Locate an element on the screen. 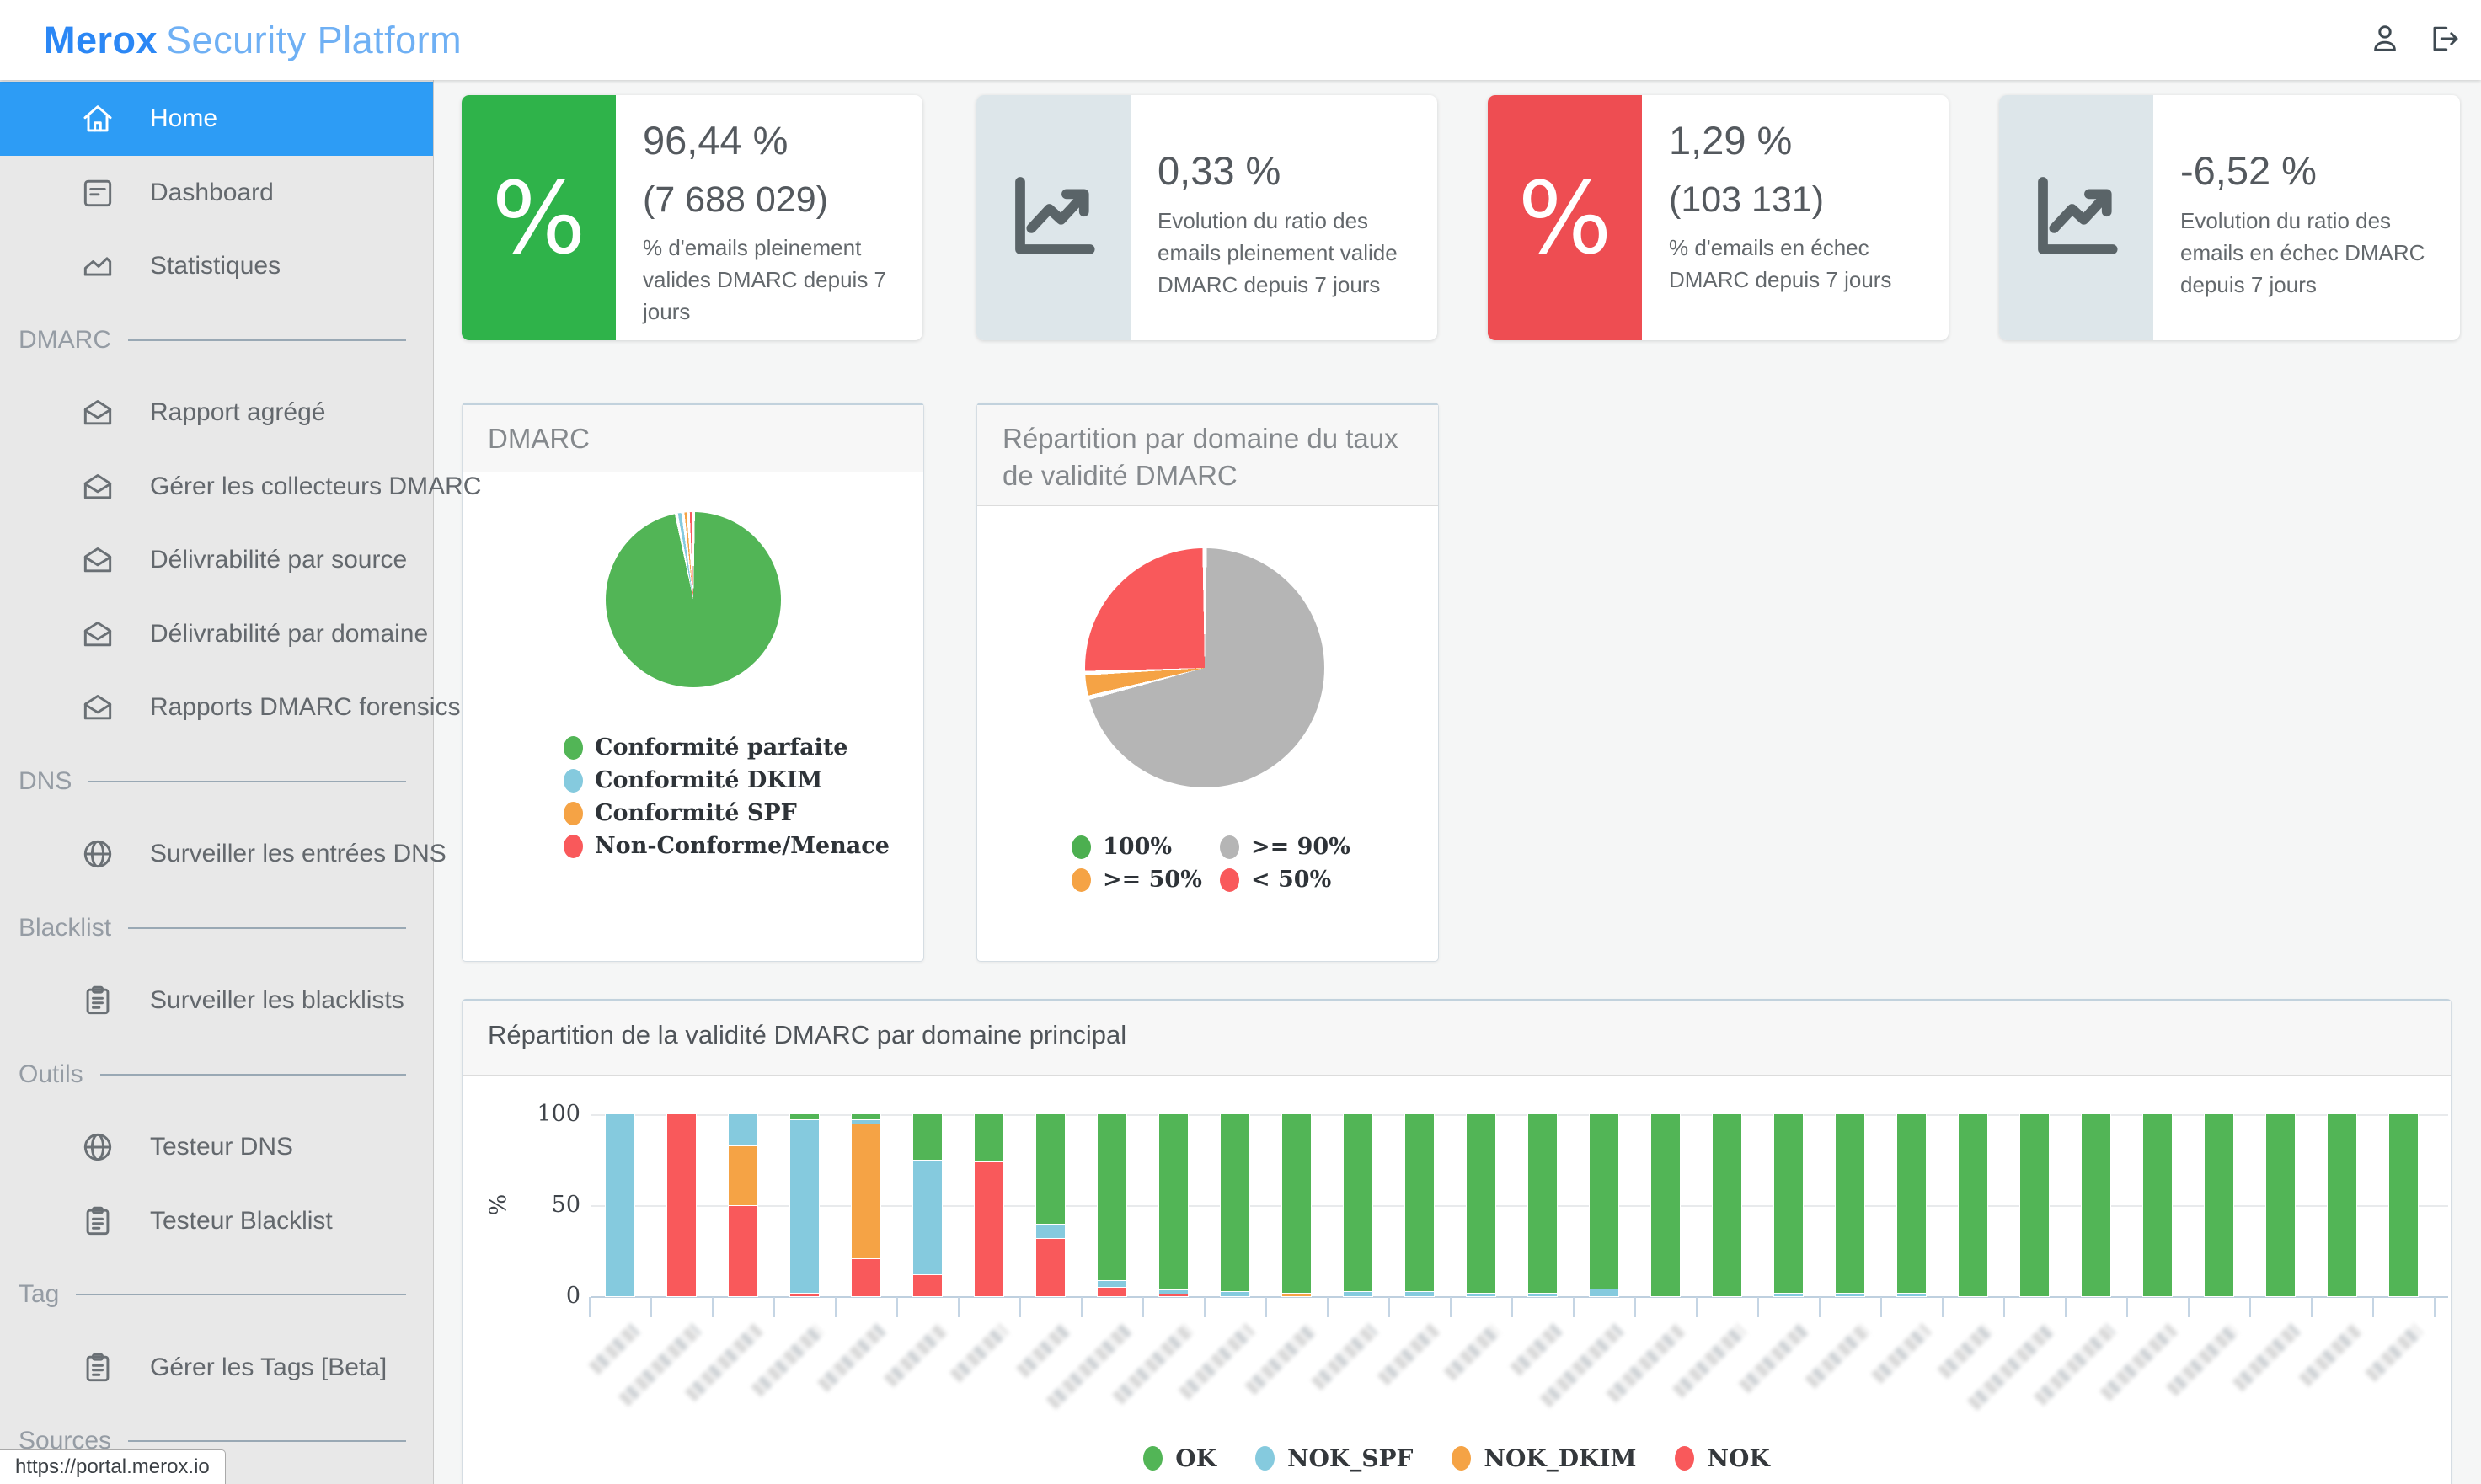 The width and height of the screenshot is (2481, 1484). legend-item-conformite-parfaite: Conformité parfaite is located at coordinates (727, 747).